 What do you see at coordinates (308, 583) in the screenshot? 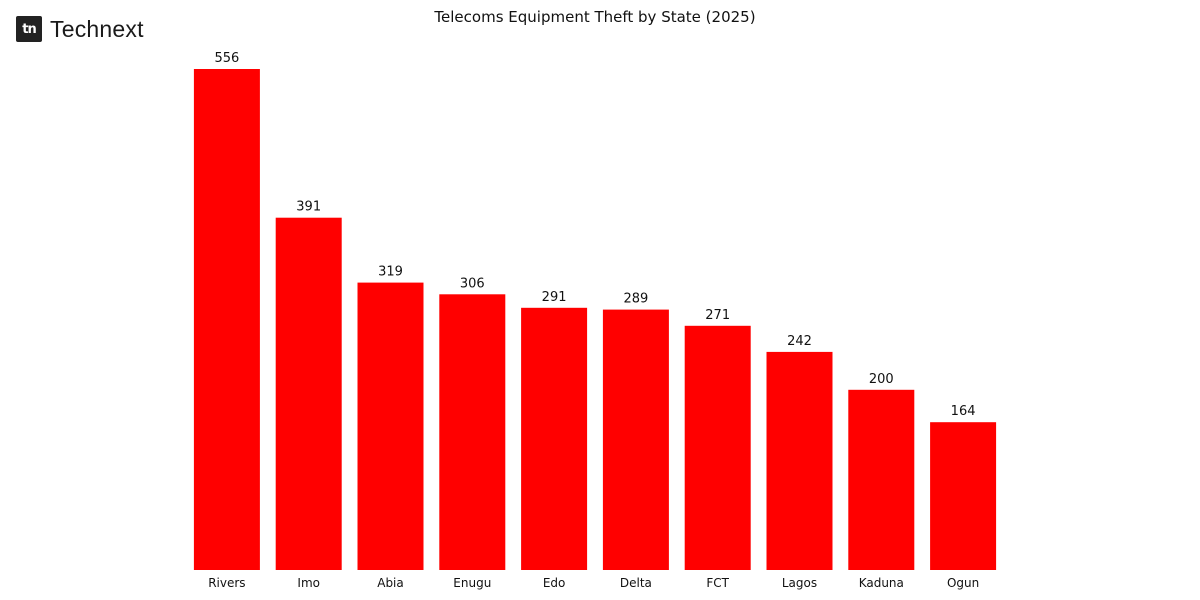
I see `x-tick-label-imo: Imo` at bounding box center [308, 583].